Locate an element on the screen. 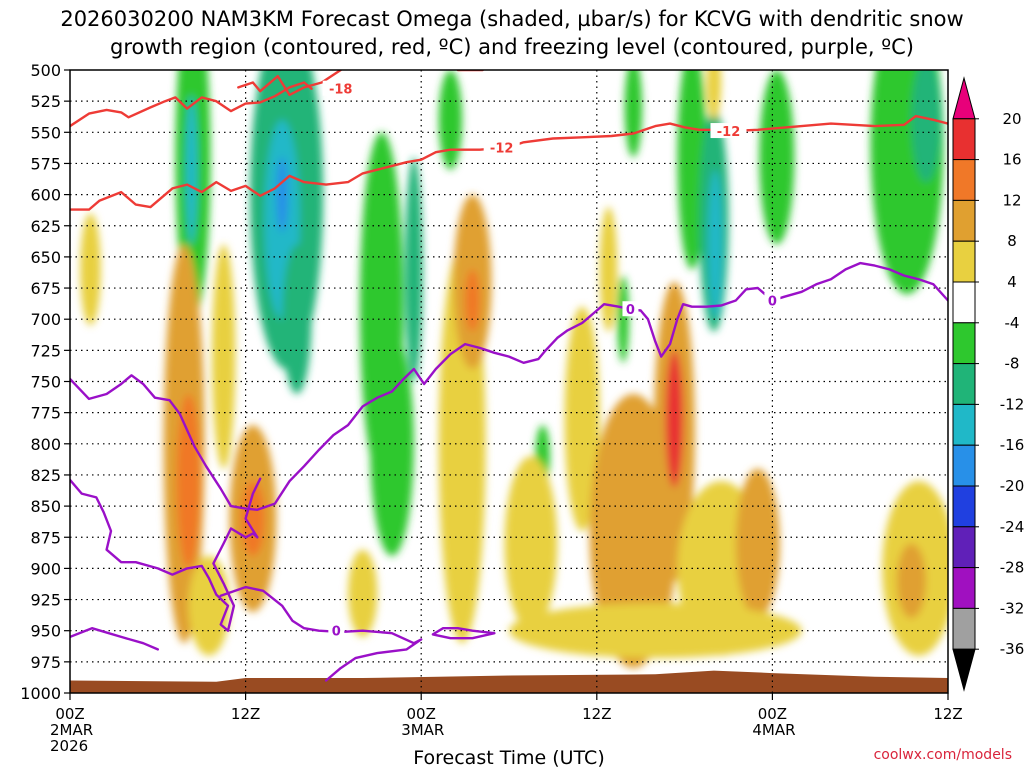 This screenshot has height=768, width=1024. colorbar-label: -32 is located at coordinates (1012, 608).